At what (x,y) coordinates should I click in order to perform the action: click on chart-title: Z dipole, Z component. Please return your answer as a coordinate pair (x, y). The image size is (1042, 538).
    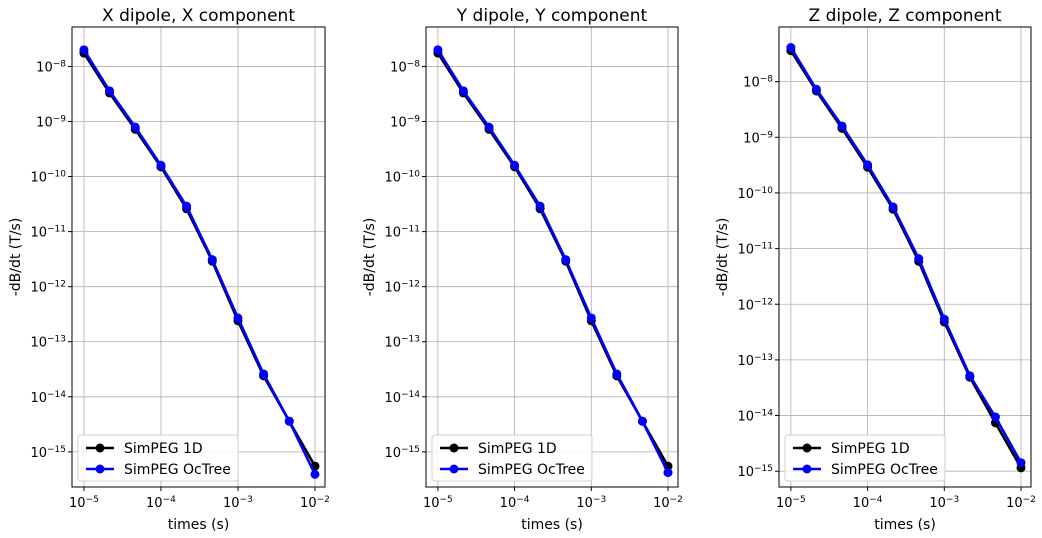
    Looking at the image, I should click on (905, 16).